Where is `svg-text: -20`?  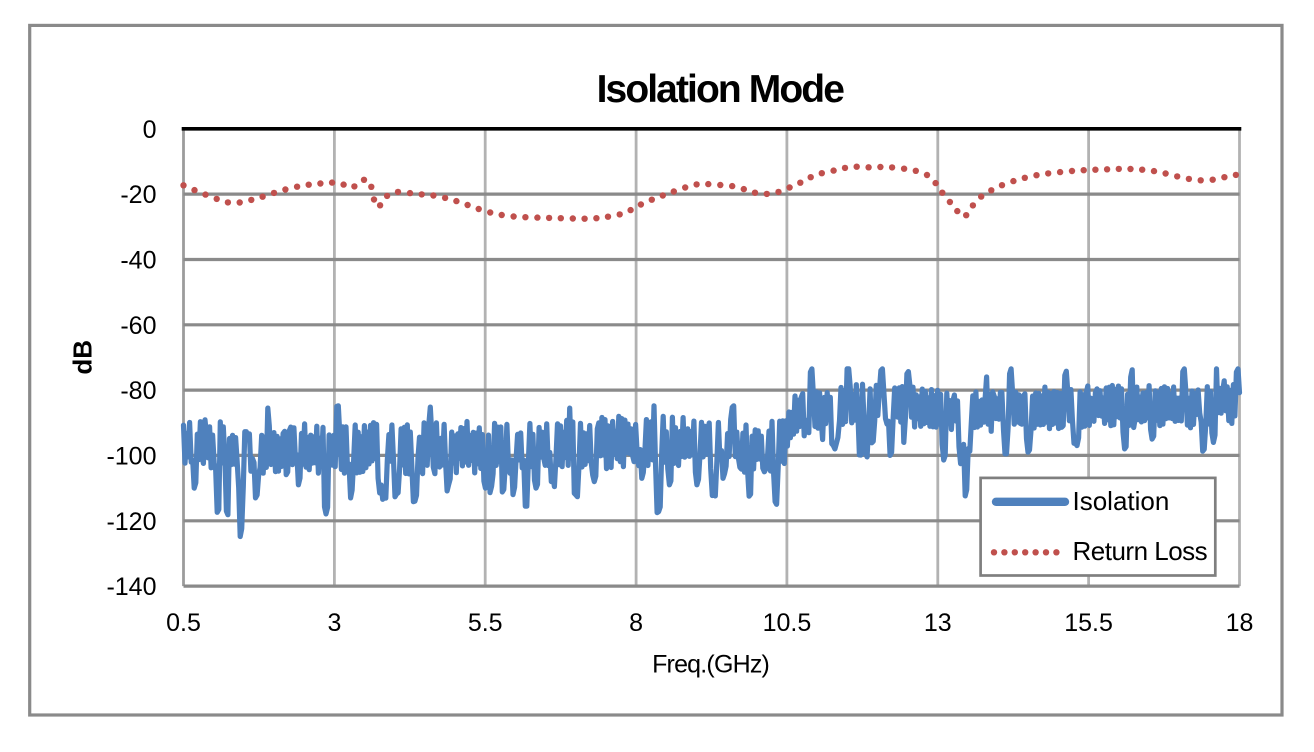
svg-text: -20 is located at coordinates (138, 195).